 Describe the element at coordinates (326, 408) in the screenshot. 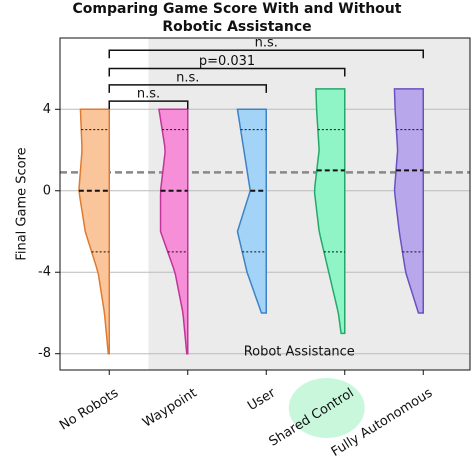

I see `category-highlight` at that location.